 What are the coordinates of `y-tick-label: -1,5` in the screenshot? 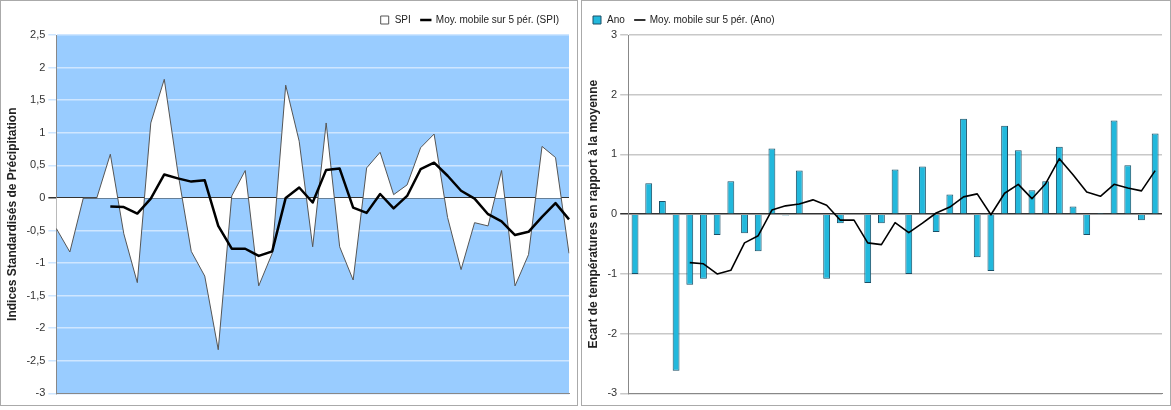 It's located at (36, 294).